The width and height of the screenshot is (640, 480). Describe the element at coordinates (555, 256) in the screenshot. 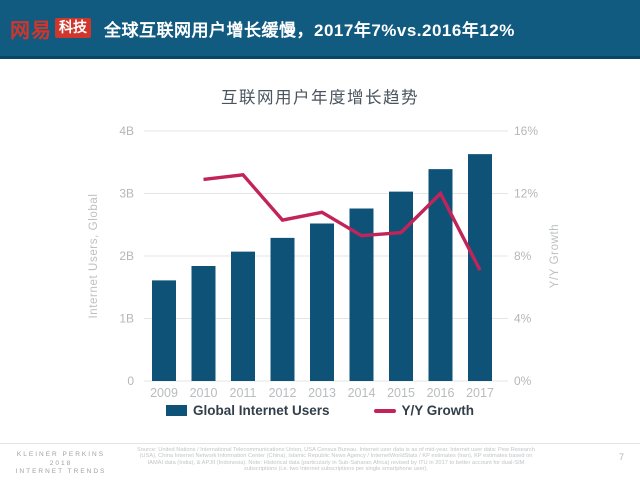

I see `right-axis-title: Y/Y Growth` at that location.